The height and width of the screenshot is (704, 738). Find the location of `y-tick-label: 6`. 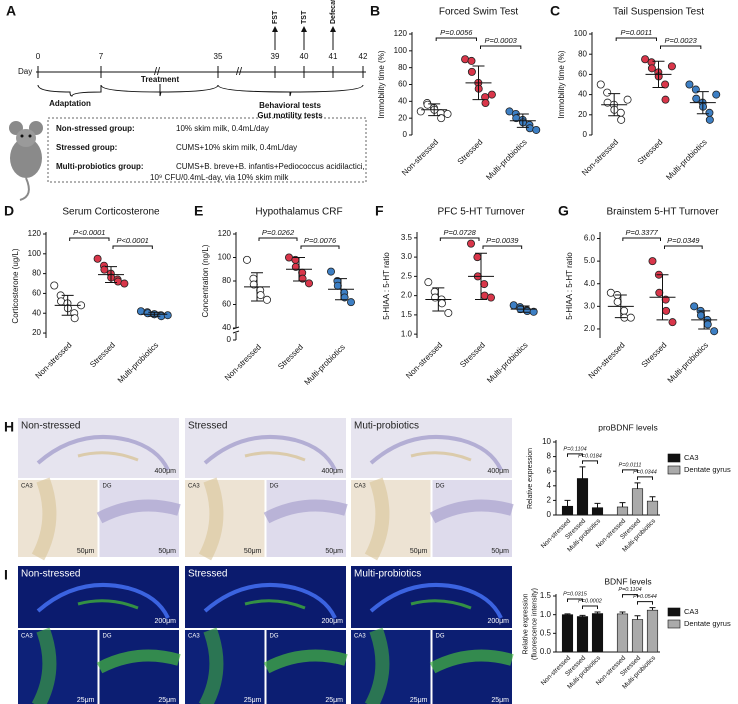

y-tick-label: 6 is located at coordinates (549, 470).